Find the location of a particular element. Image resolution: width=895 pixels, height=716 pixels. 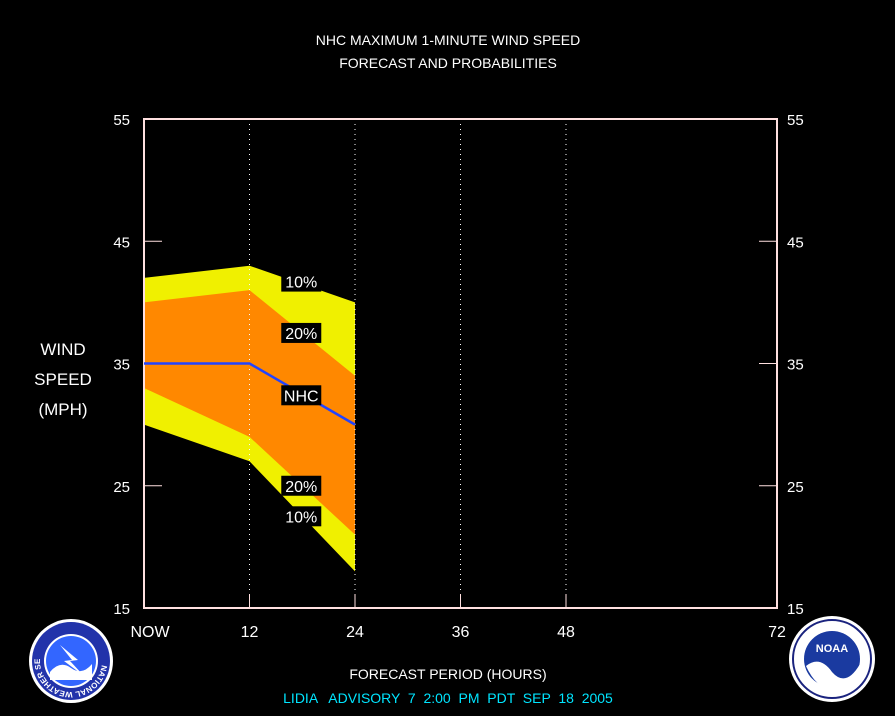

y-tick-label-right: 25 is located at coordinates (795, 487).